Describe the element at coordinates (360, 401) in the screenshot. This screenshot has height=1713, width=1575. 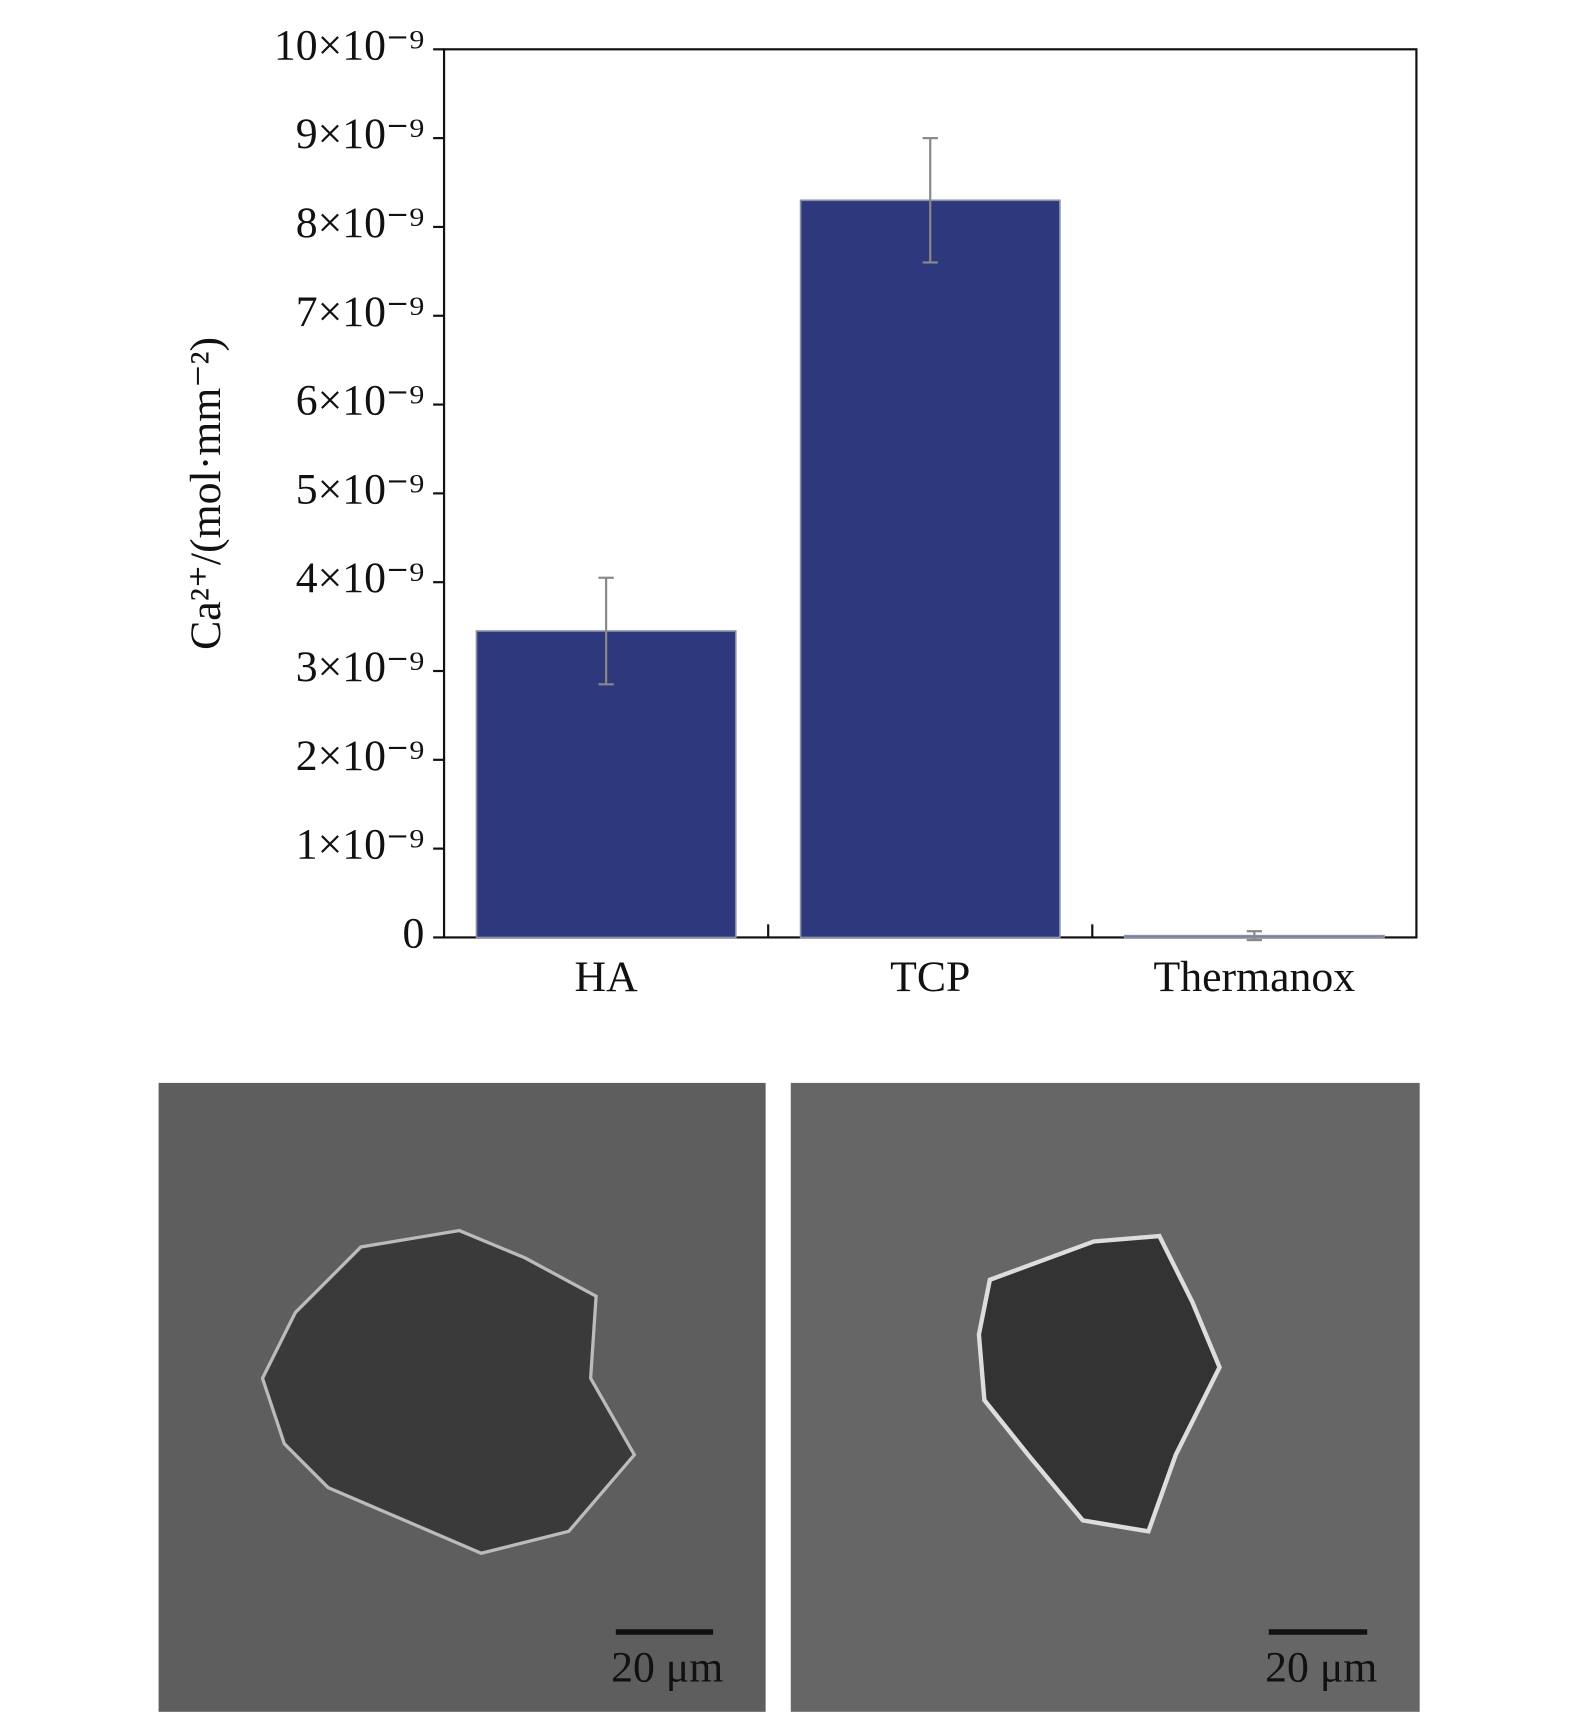
I see `y-tick-label: 6×10⁻⁹` at that location.